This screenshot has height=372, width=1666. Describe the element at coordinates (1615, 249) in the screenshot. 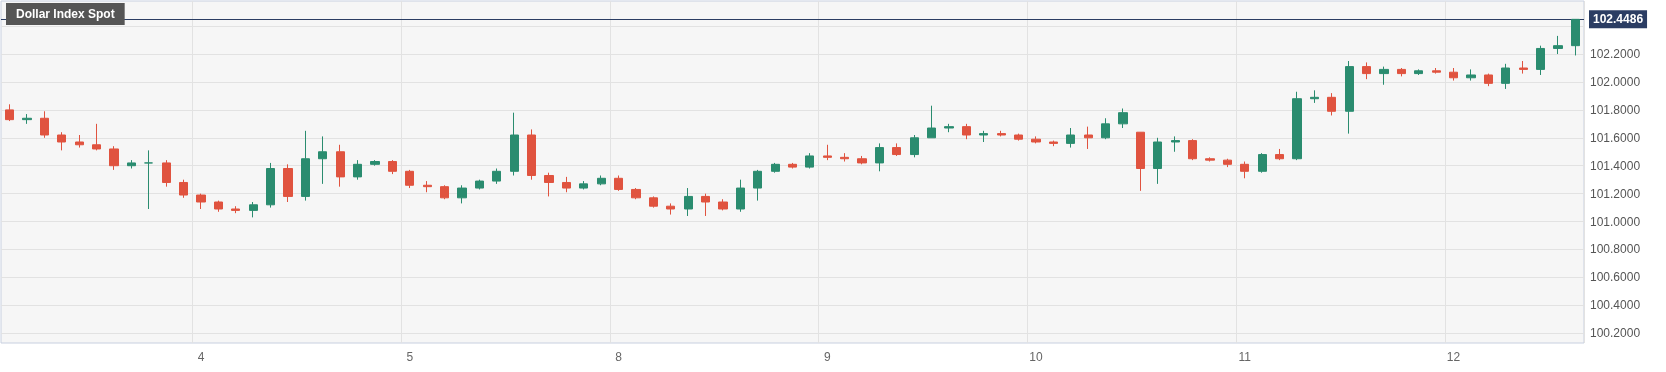

I see `y-tick-label: 100.8000` at that location.